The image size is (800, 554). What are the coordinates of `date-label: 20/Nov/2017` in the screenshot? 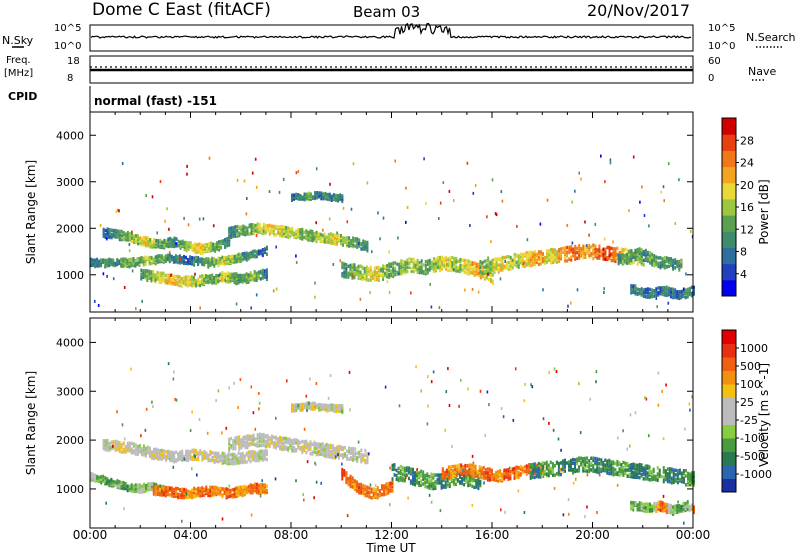 It's located at (638, 10).